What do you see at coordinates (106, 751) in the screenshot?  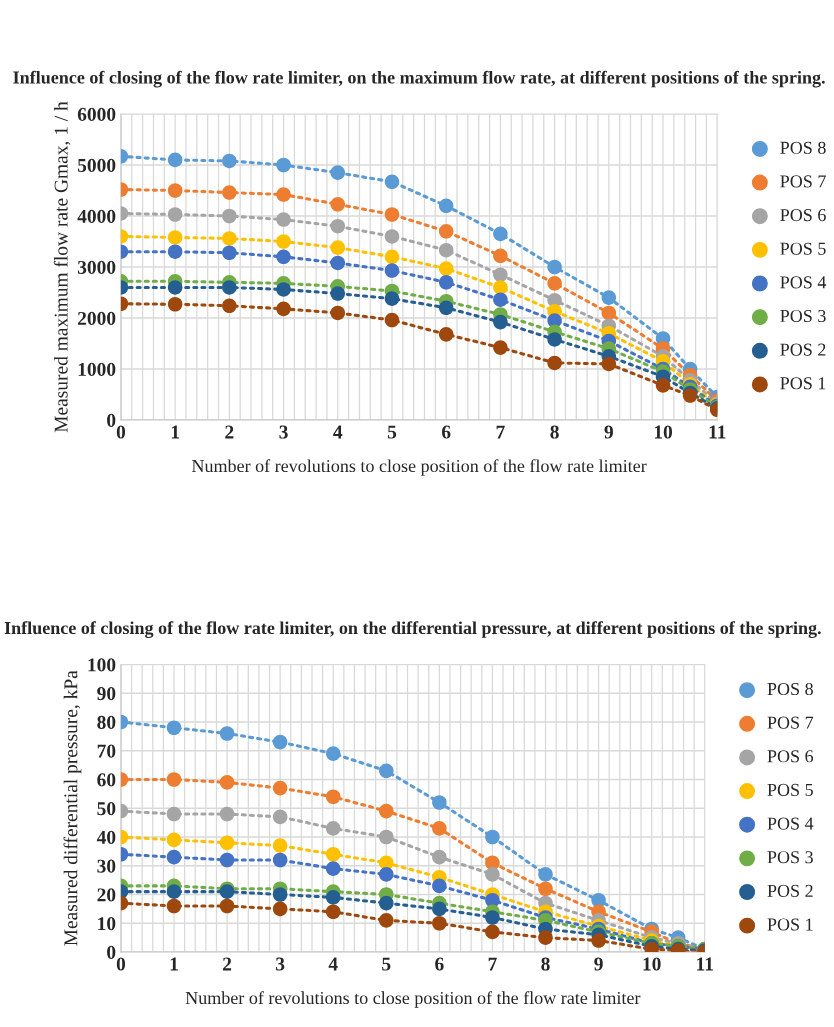 I see `y-tick-label: 70` at bounding box center [106, 751].